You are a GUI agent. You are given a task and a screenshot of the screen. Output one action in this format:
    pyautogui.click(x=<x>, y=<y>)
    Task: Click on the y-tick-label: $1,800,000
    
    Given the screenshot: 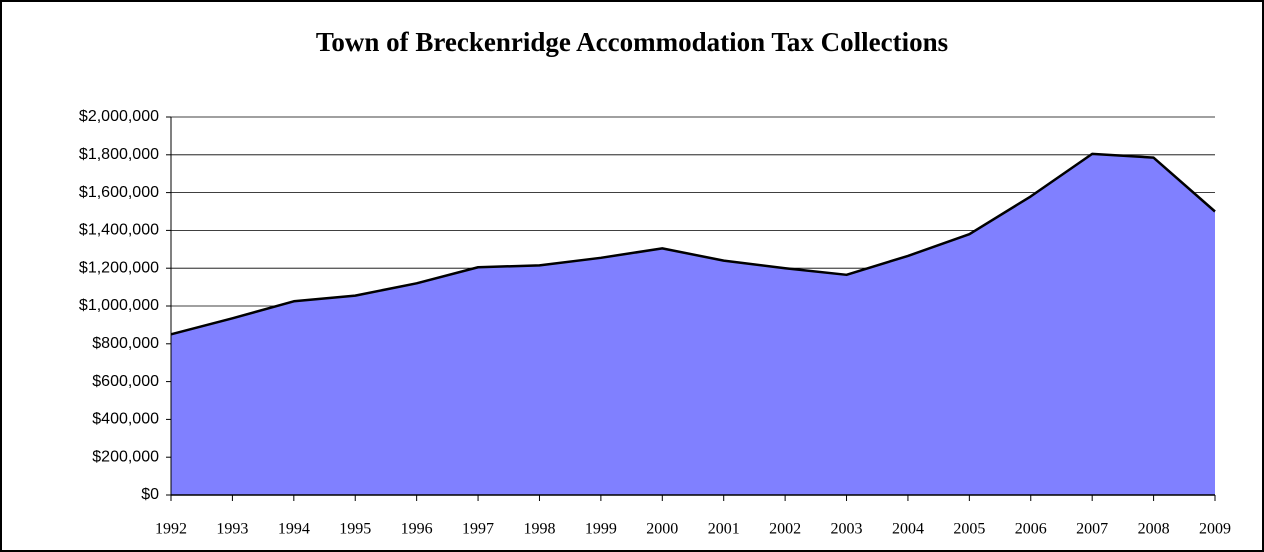 What is the action you would take?
    pyautogui.click(x=119, y=154)
    